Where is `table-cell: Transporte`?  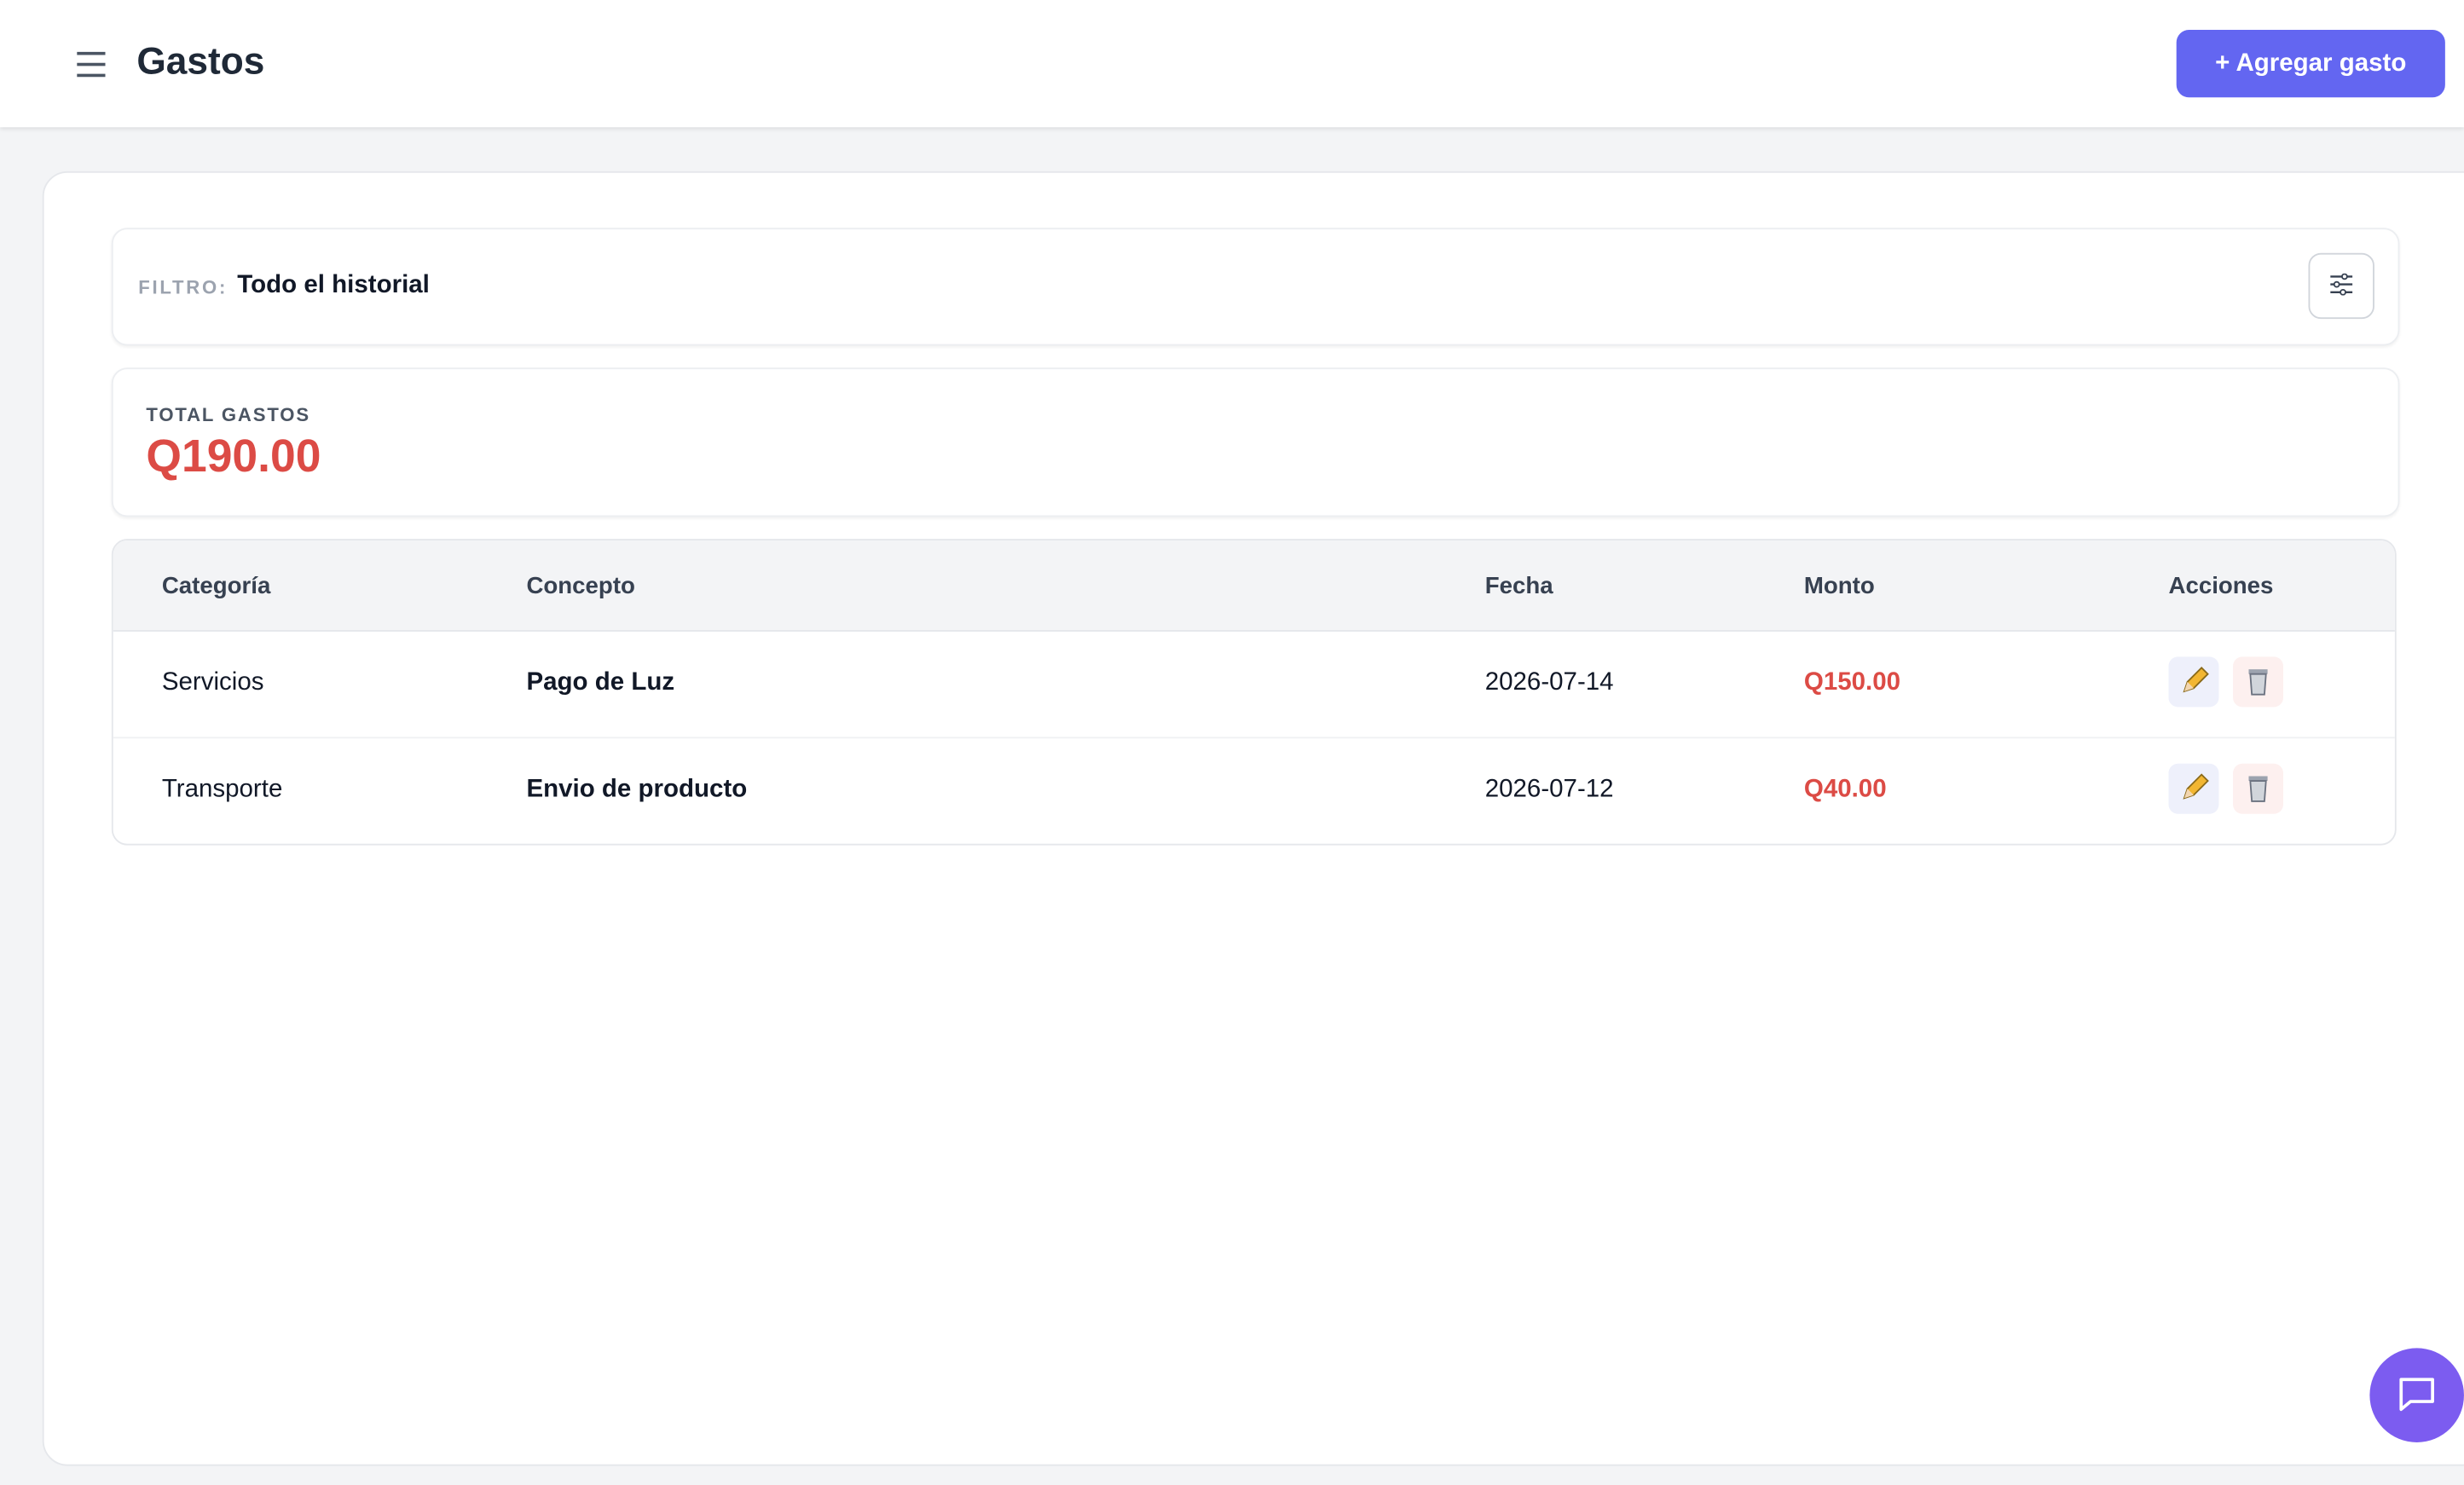
table-cell: Transporte is located at coordinates (222, 790).